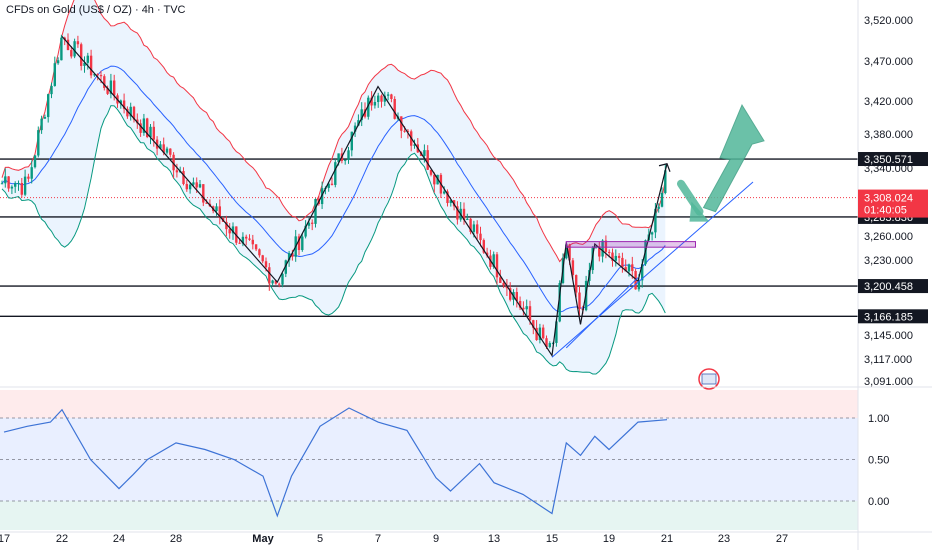 This screenshot has width=932, height=555. Describe the element at coordinates (888, 360) in the screenshot. I see `price-tick-label: 3,117.000` at that location.